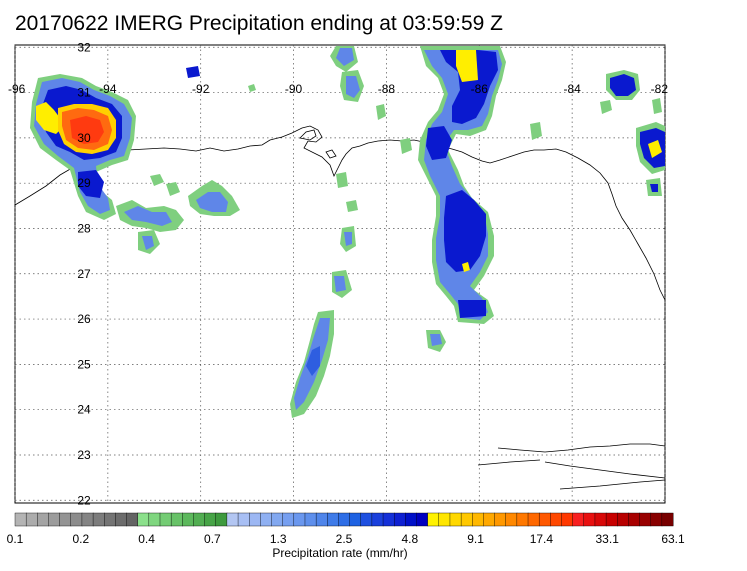 The image size is (747, 571). I want to click on longitude-label: -82, so click(660, 89).